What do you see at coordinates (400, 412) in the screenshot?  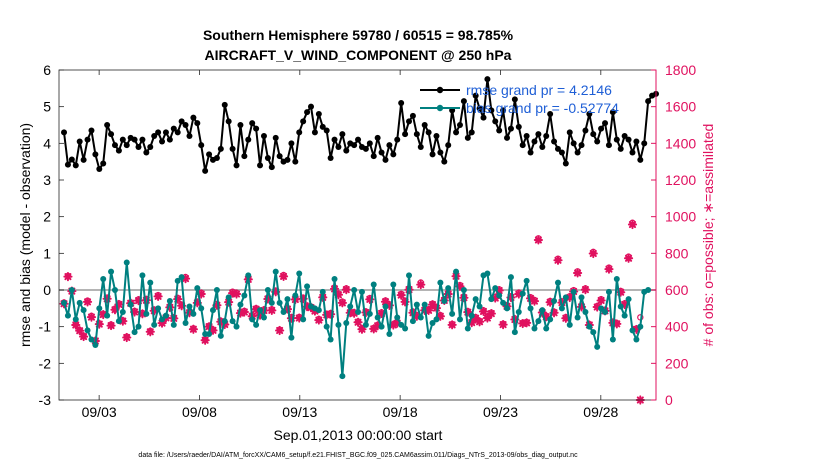 I see `x-tick-label: 09/18` at bounding box center [400, 412].